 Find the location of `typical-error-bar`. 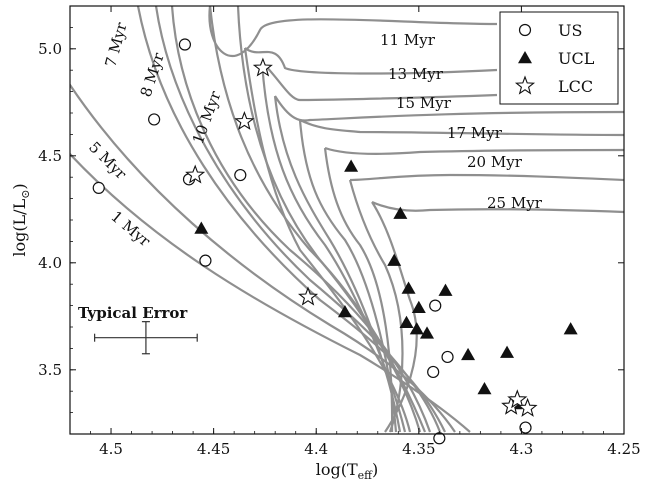

typical-error-bar is located at coordinates (146, 338).